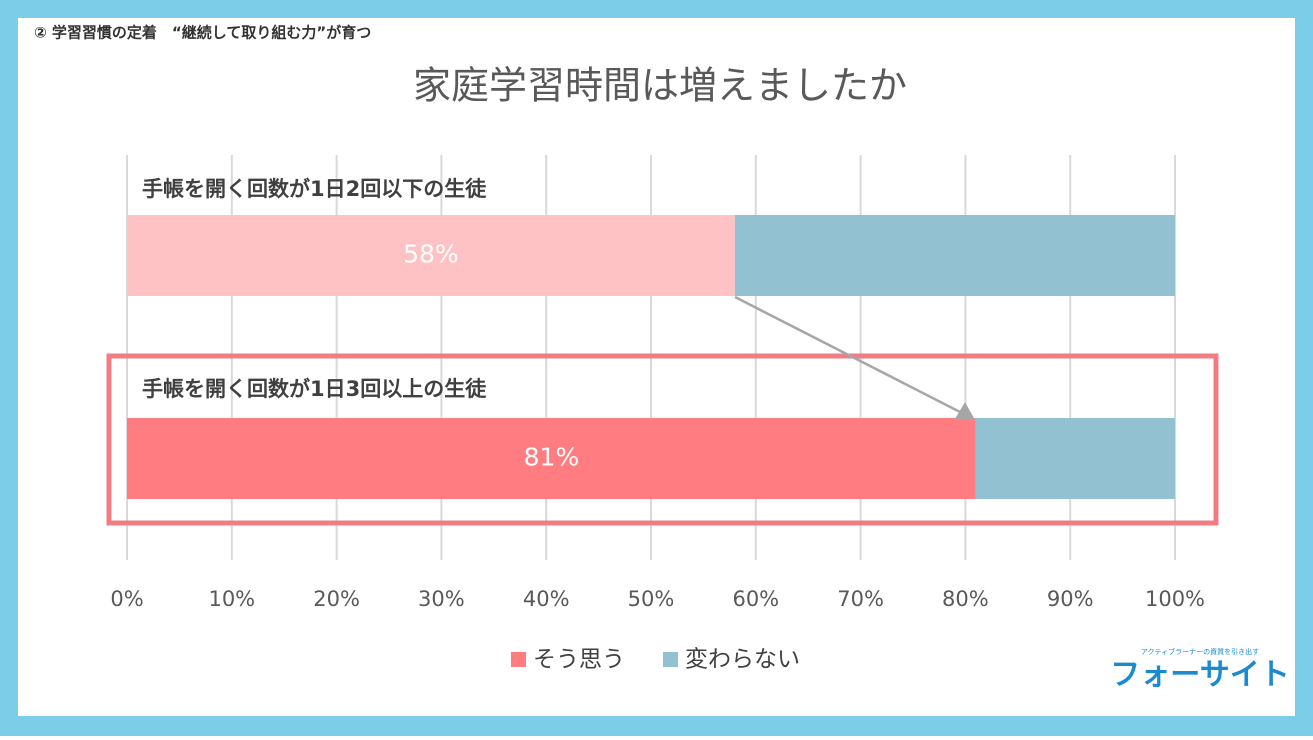 The width and height of the screenshot is (1313, 740). I want to click on x-tick-label: 60%, so click(755, 599).